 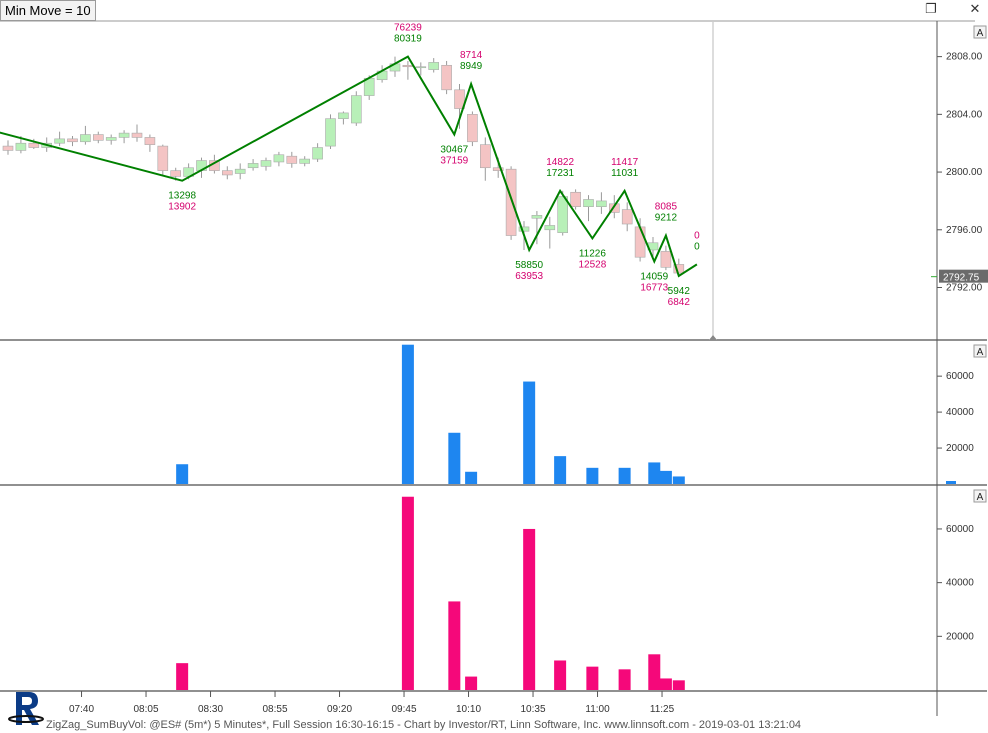 What do you see at coordinates (533, 709) in the screenshot?
I see `x-tick-label: 10:35` at bounding box center [533, 709].